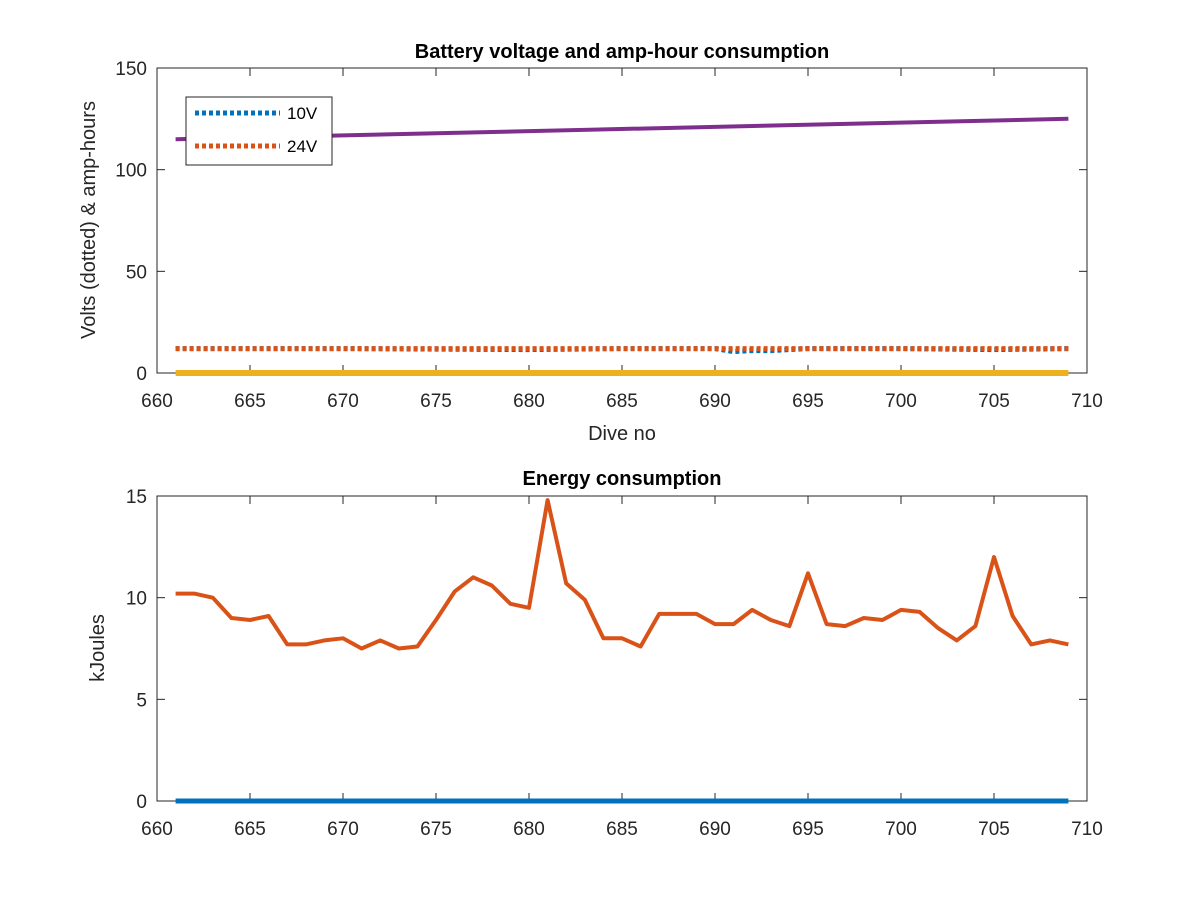 The image size is (1200, 905). What do you see at coordinates (302, 146) in the screenshot?
I see `legend-label-24v: 24V` at bounding box center [302, 146].